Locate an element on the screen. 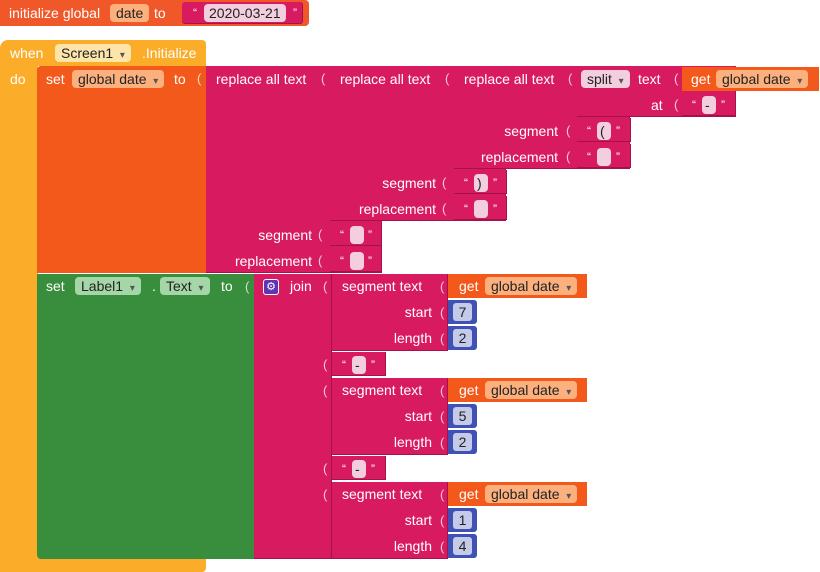 Image resolution: width=820 pixels, height=572 pixels. replace-all-middle-label: replace all text is located at coordinates (385, 79).